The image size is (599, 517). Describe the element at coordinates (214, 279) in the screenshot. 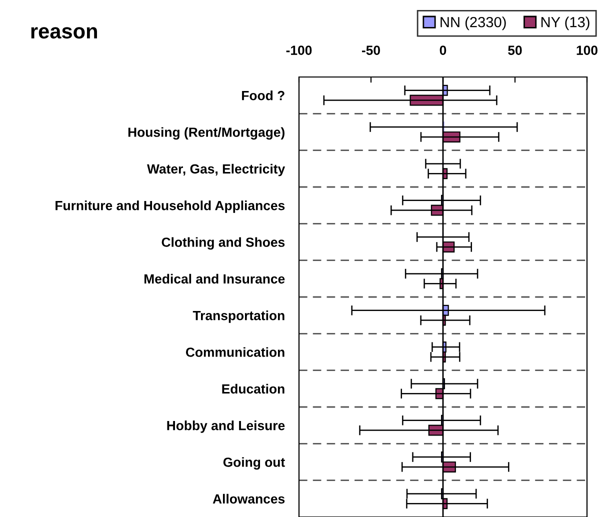

I see `y-tick-label: Medical and Insurance` at that location.